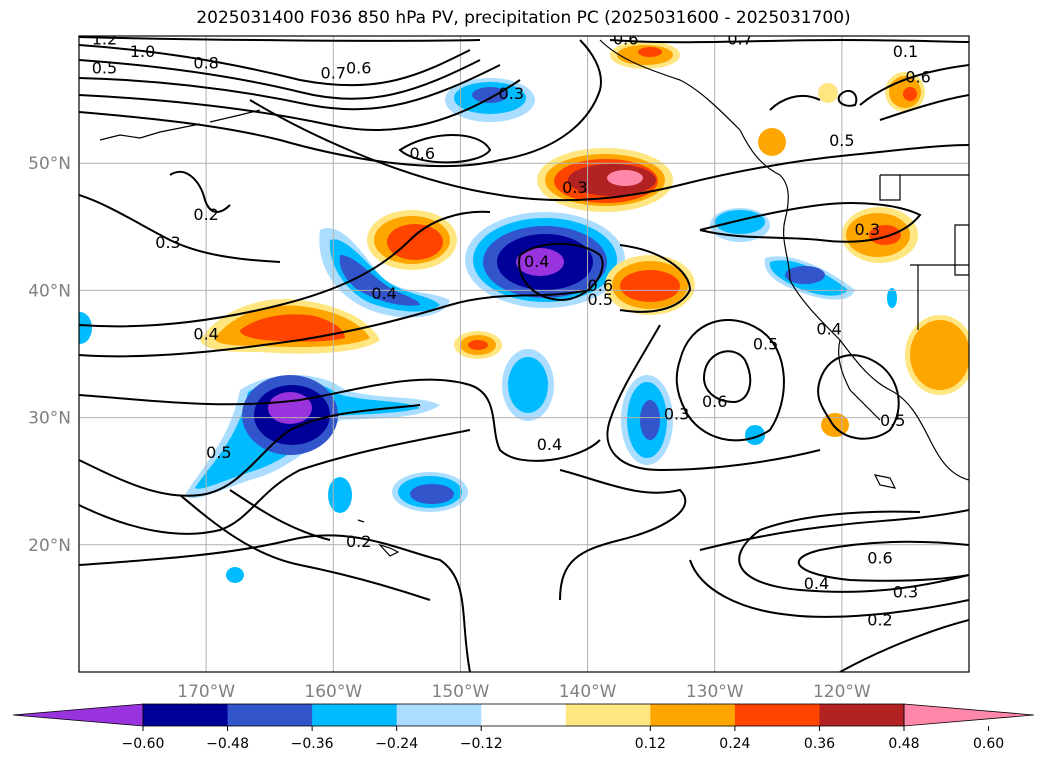 This screenshot has height=765, width=1047. What do you see at coordinates (143, 744) in the screenshot?
I see `colorbar-tick-label-0: −0.60` at bounding box center [143, 744].